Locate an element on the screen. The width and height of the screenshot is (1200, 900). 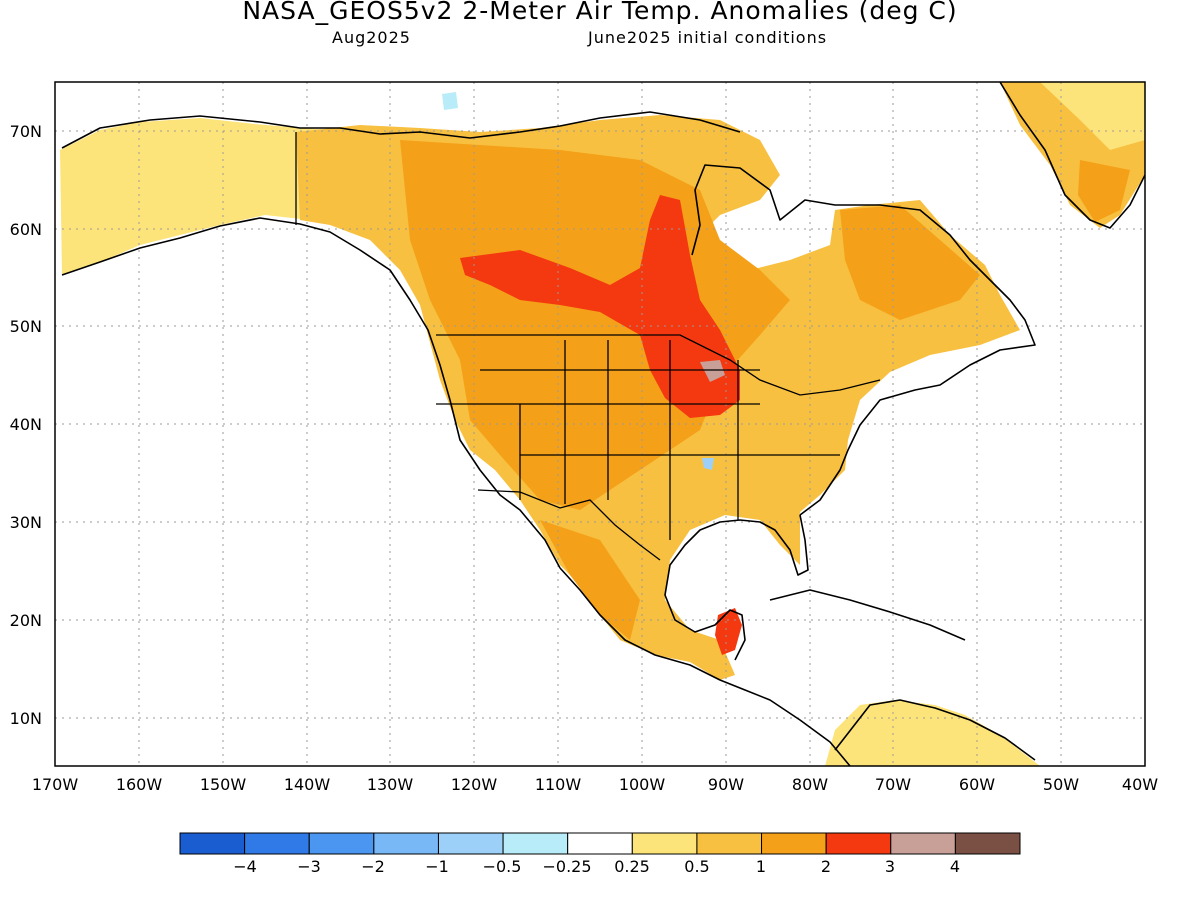
legend-label: 1 is located at coordinates (761, 866).